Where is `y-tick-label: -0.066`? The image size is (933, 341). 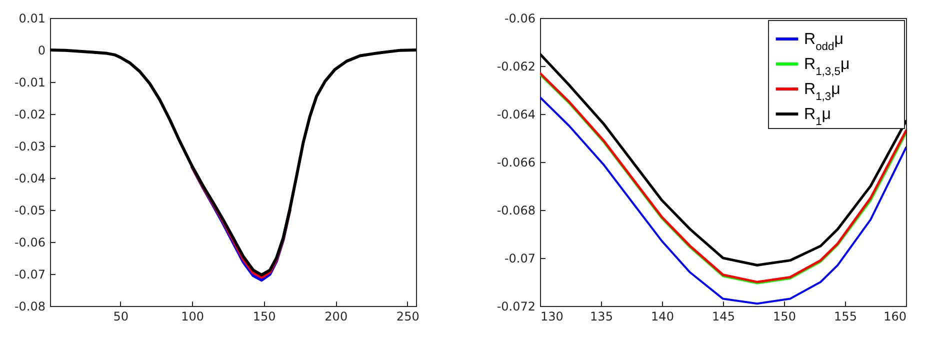
y-tick-label: -0.066 is located at coordinates (516, 163).